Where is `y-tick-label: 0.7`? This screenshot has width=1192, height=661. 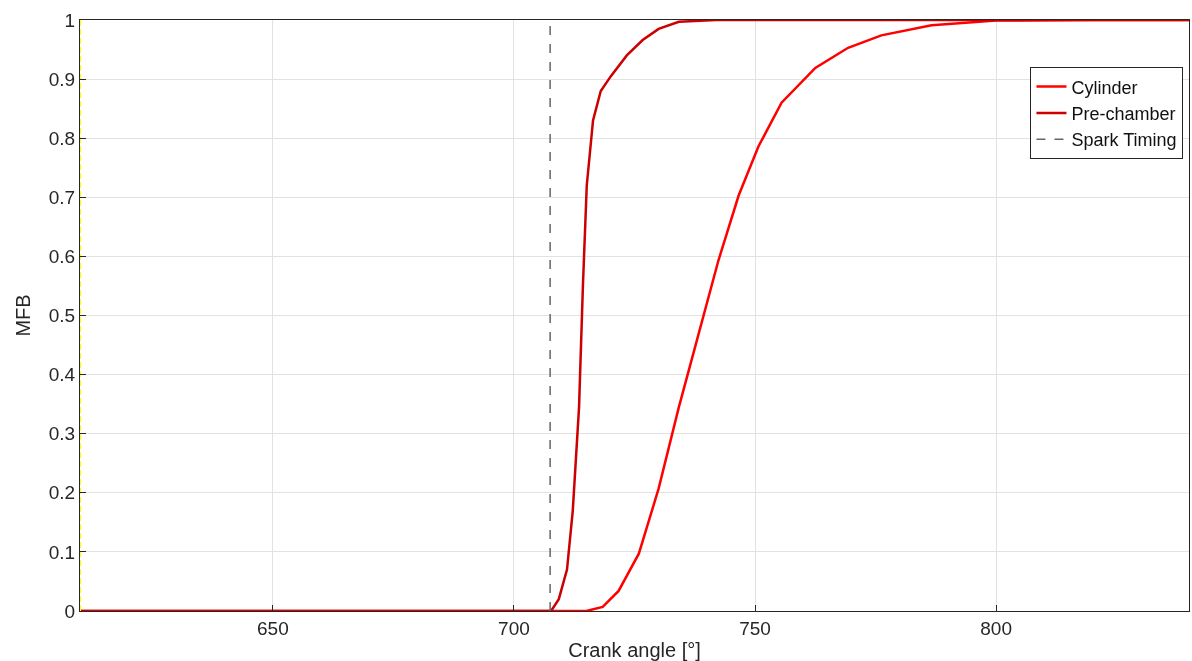
y-tick-label: 0.7 is located at coordinates (62, 197).